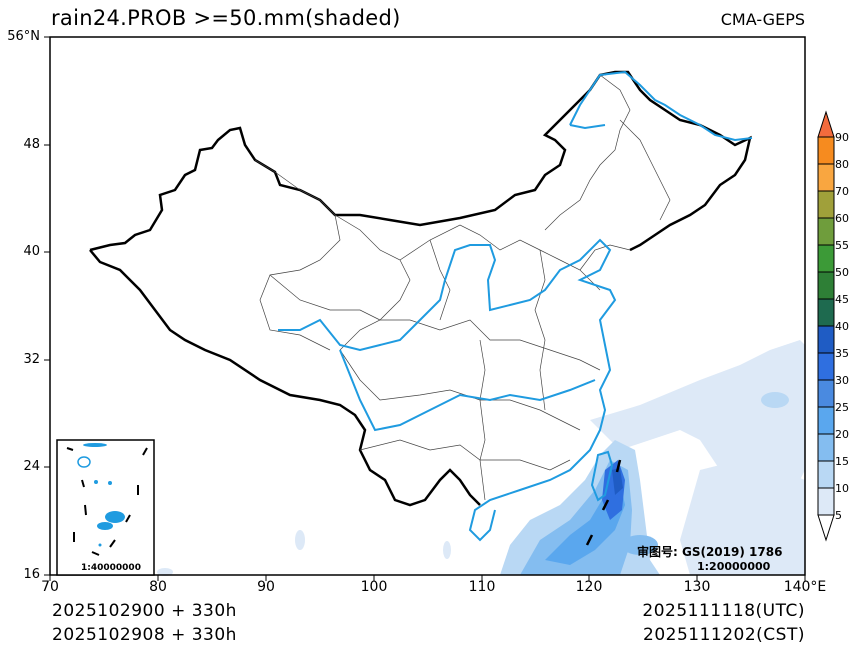  Describe the element at coordinates (842, 326) in the screenshot. I see `cb-label: 40` at that location.